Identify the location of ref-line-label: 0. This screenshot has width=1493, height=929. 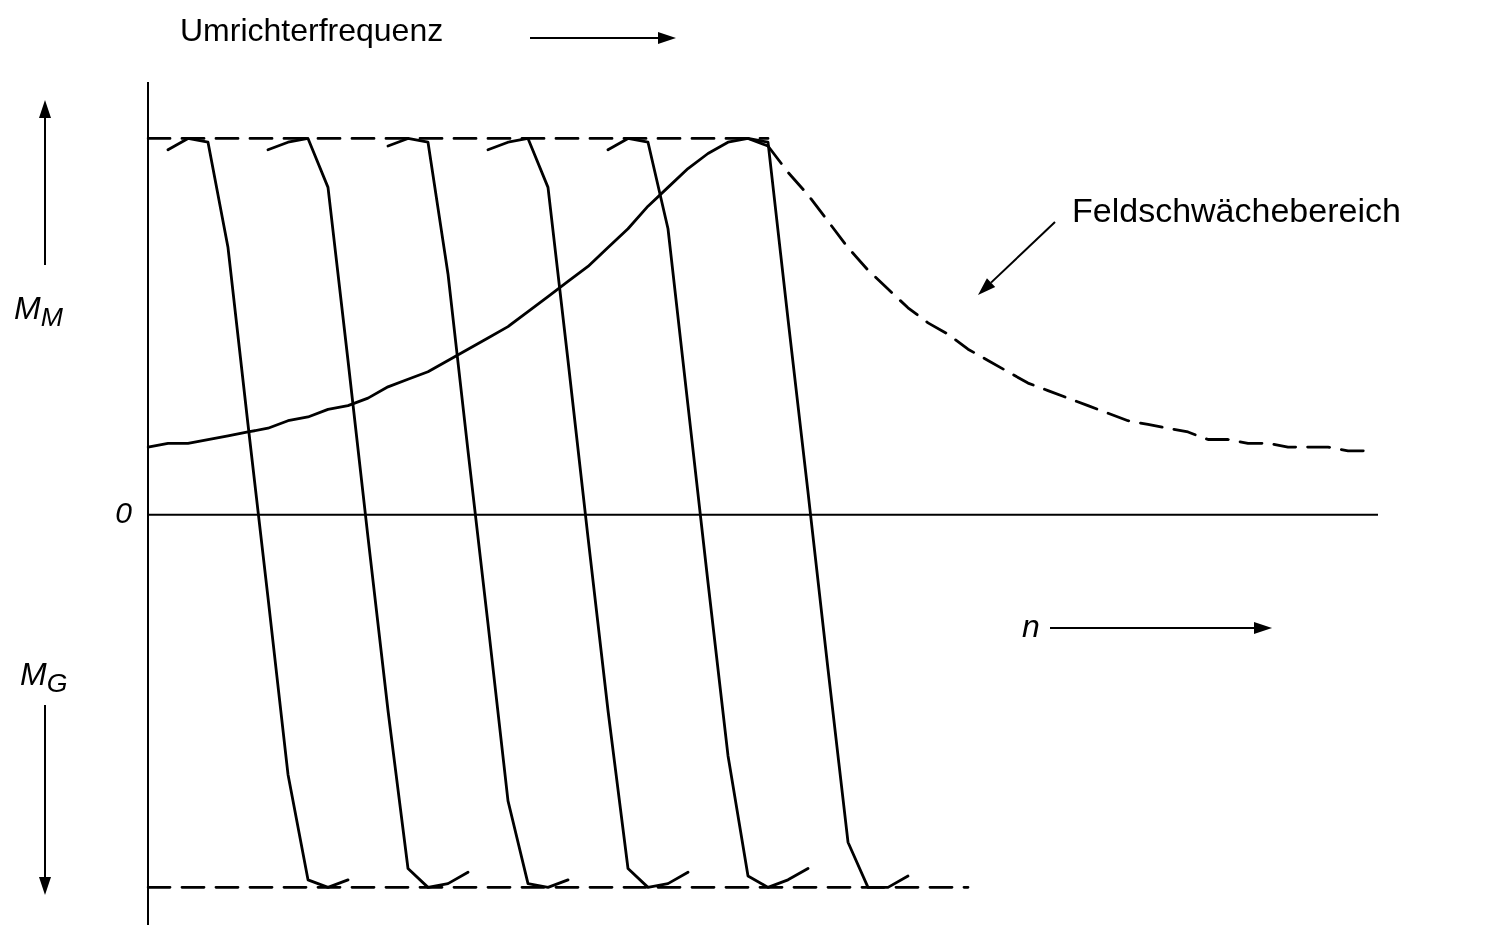
(124, 513).